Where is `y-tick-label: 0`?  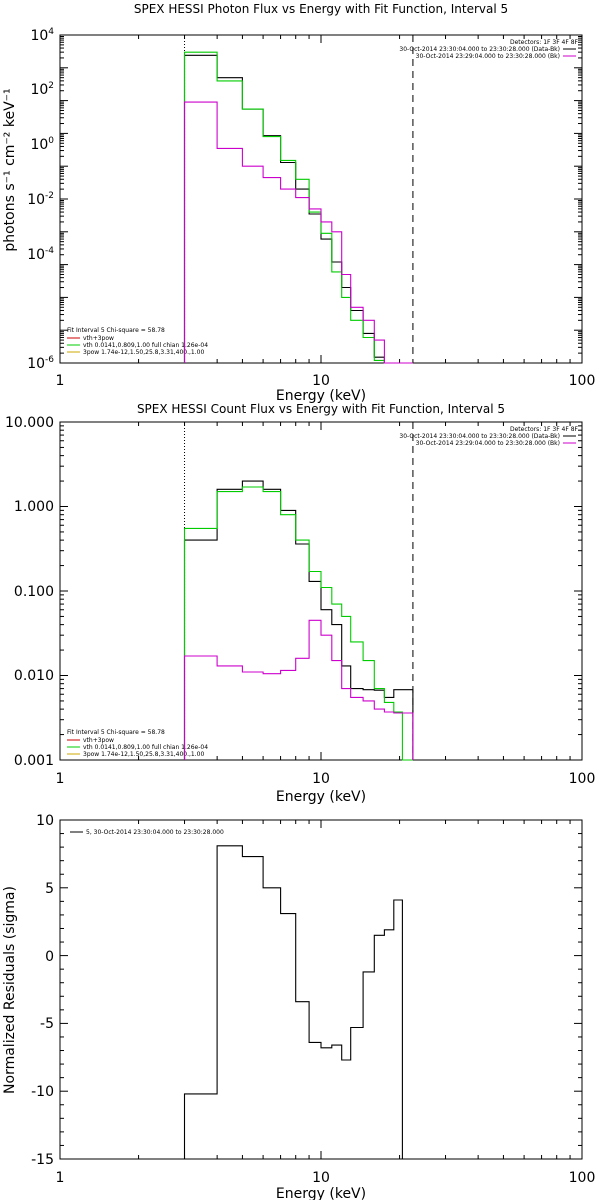
y-tick-label: 0 is located at coordinates (49, 957).